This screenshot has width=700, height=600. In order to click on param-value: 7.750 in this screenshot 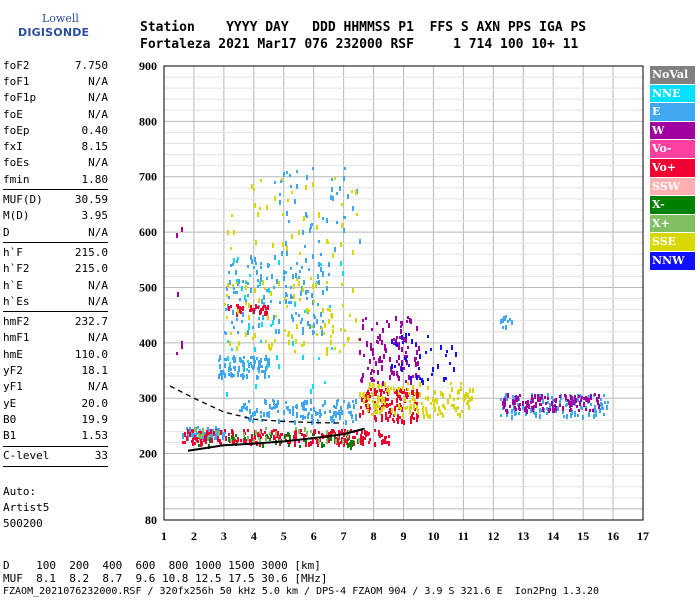, I will do `click(91, 65)`.